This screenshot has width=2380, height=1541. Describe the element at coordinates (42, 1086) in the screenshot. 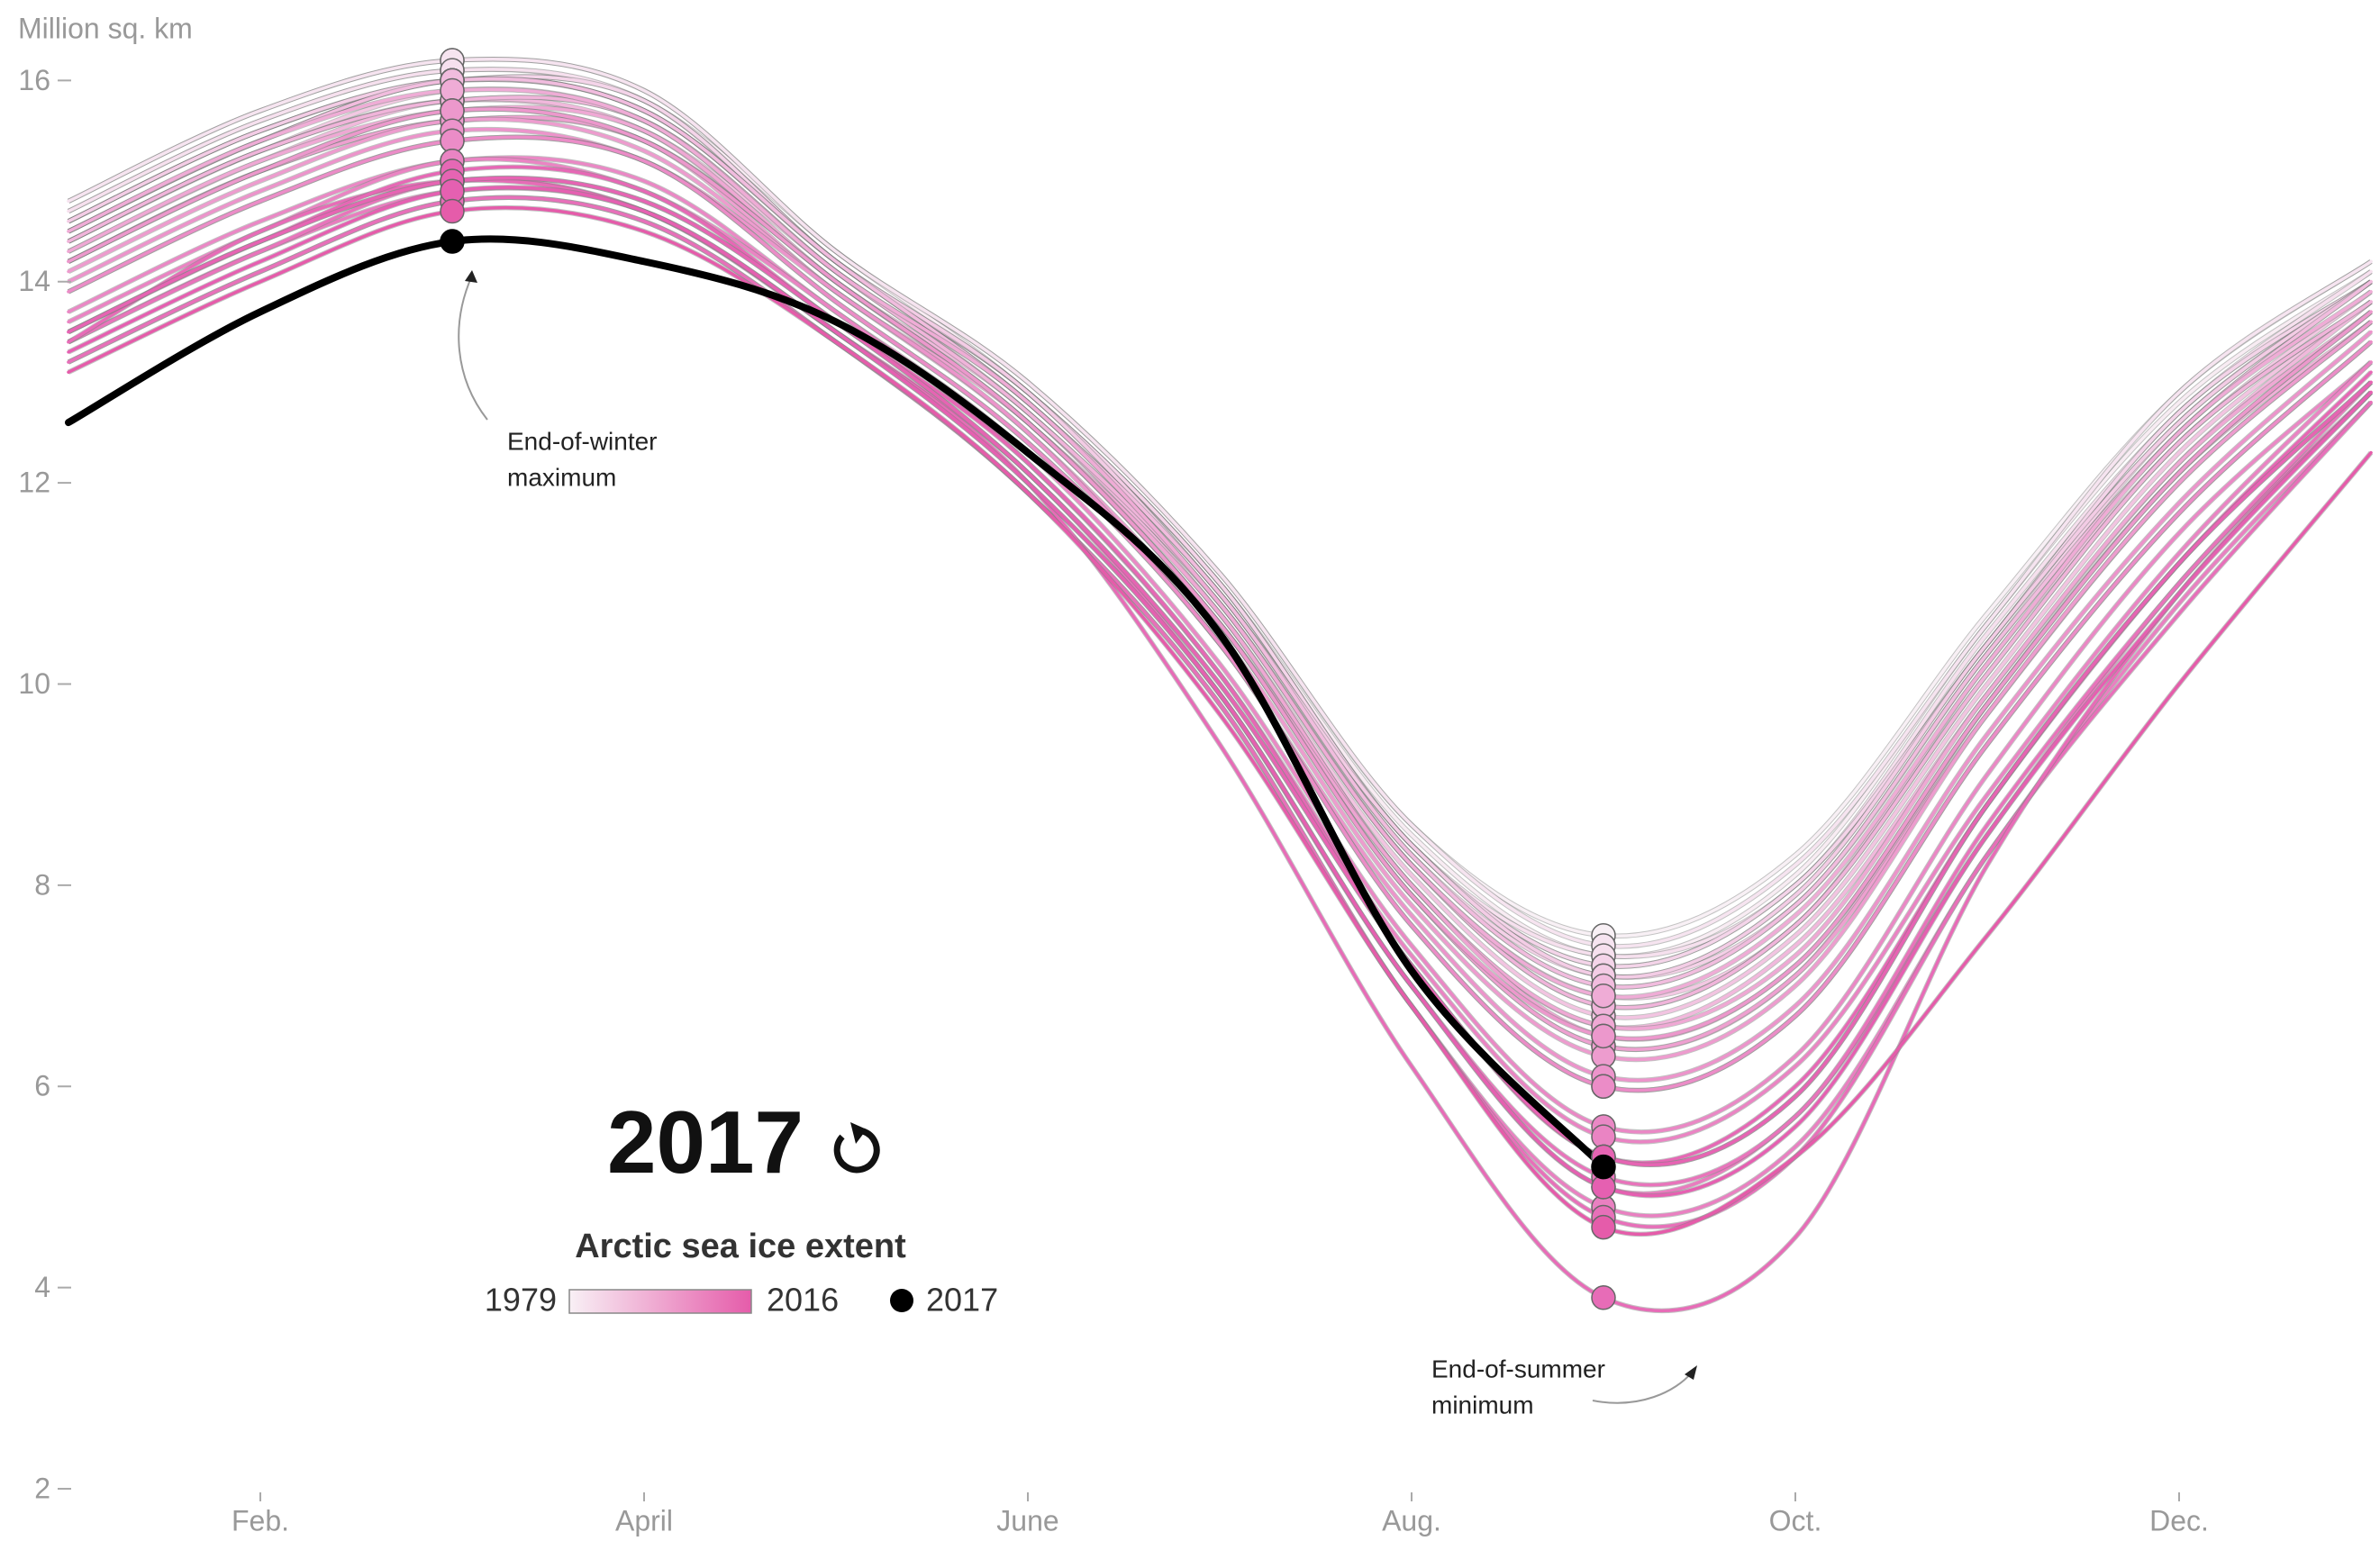

I see `y-tick-label: 6` at that location.